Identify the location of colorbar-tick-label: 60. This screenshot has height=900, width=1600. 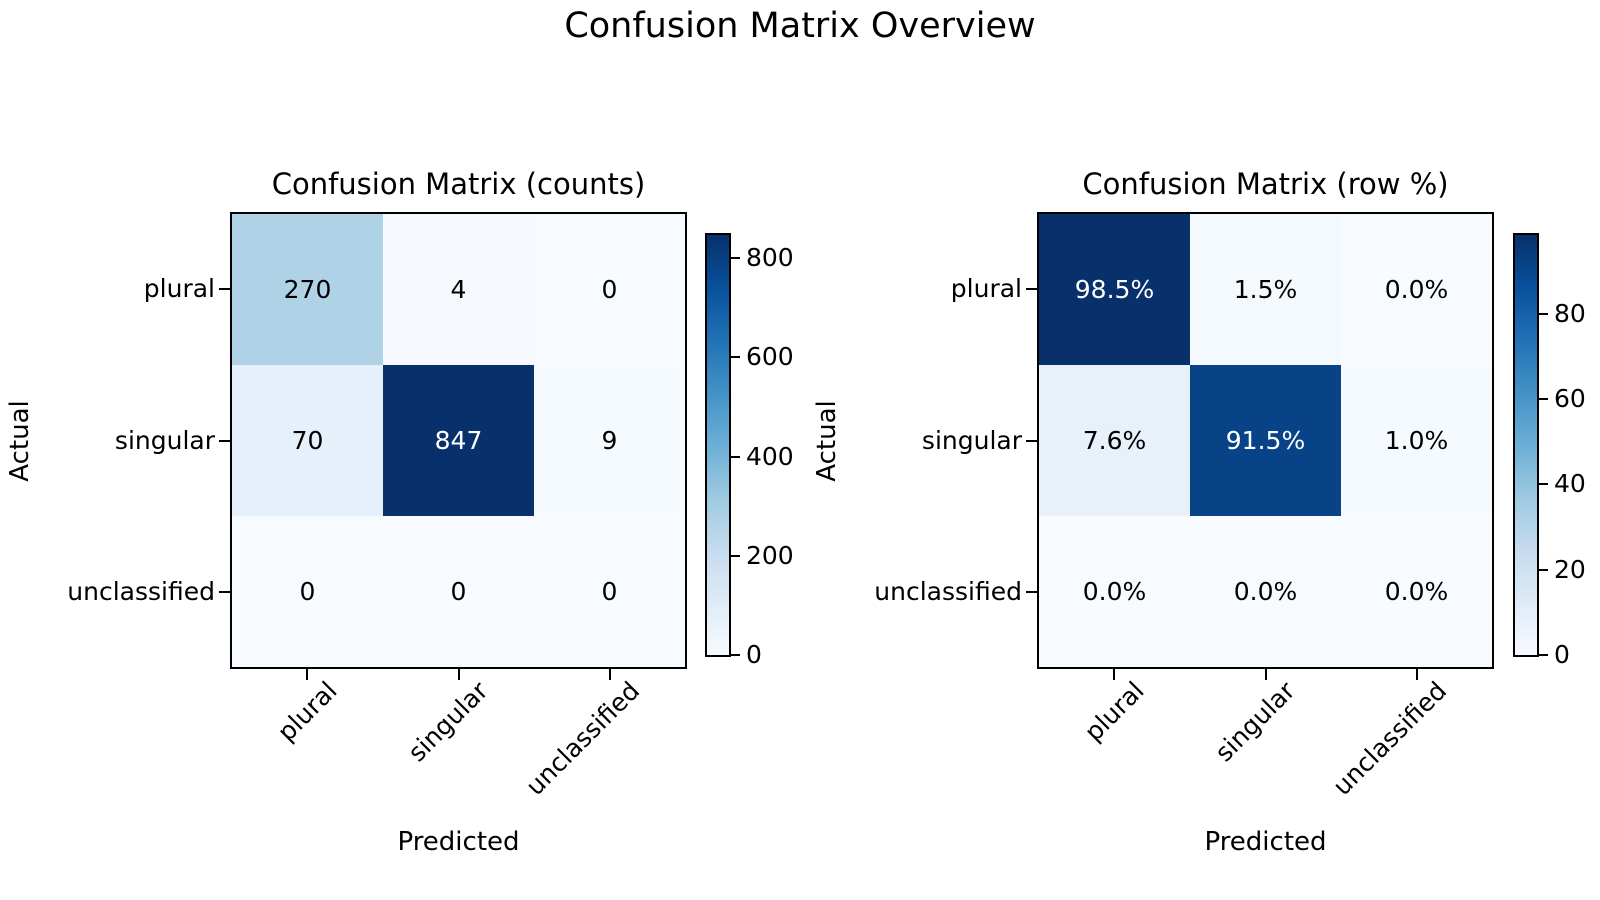
(1570, 399).